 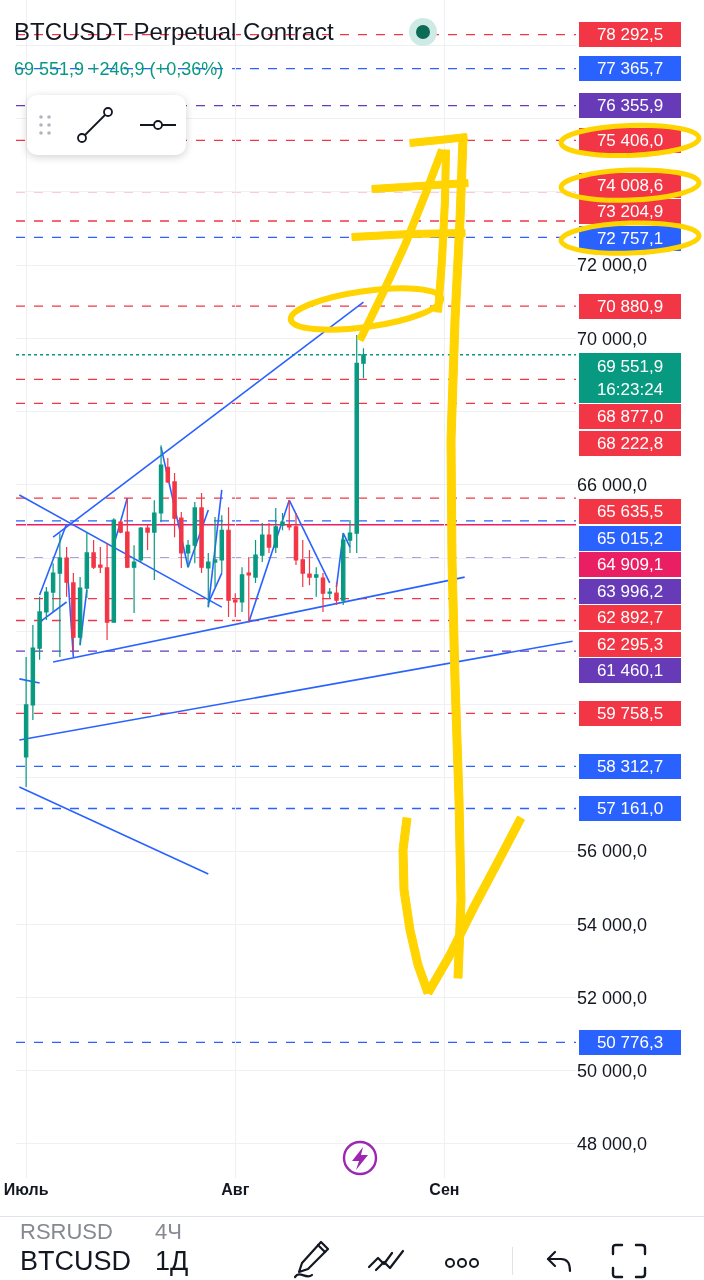 I want to click on y-tick-label: 66 000,0, so click(x=612, y=485).